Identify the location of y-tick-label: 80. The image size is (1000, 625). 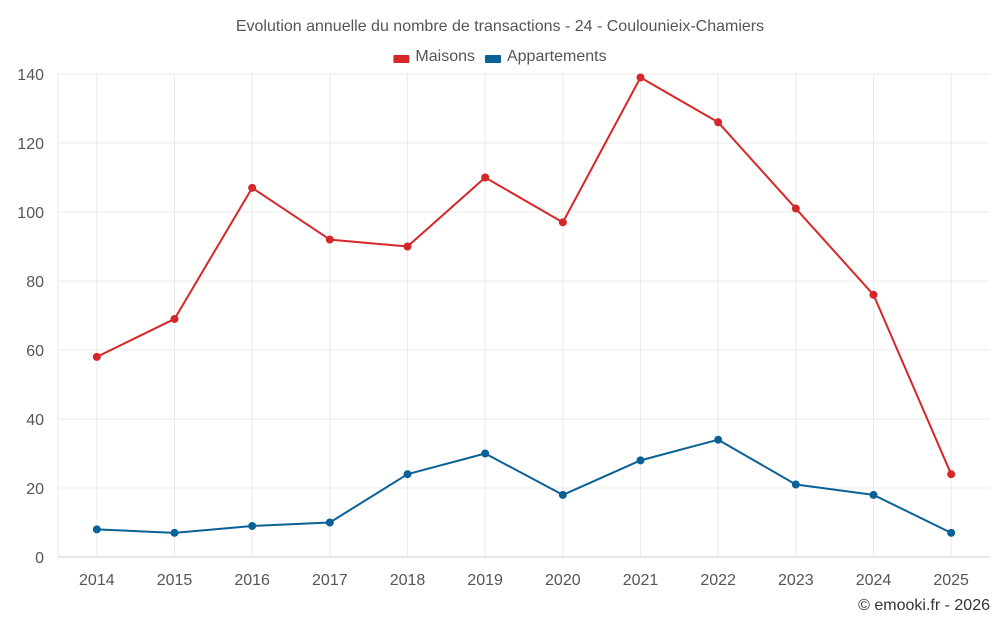
(35, 282).